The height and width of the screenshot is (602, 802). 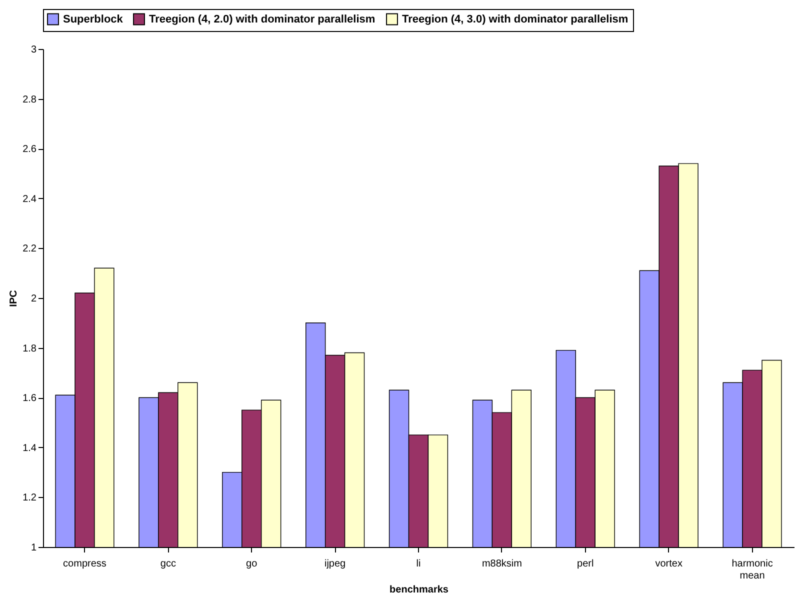 I want to click on x-tick-label: li, so click(x=418, y=564).